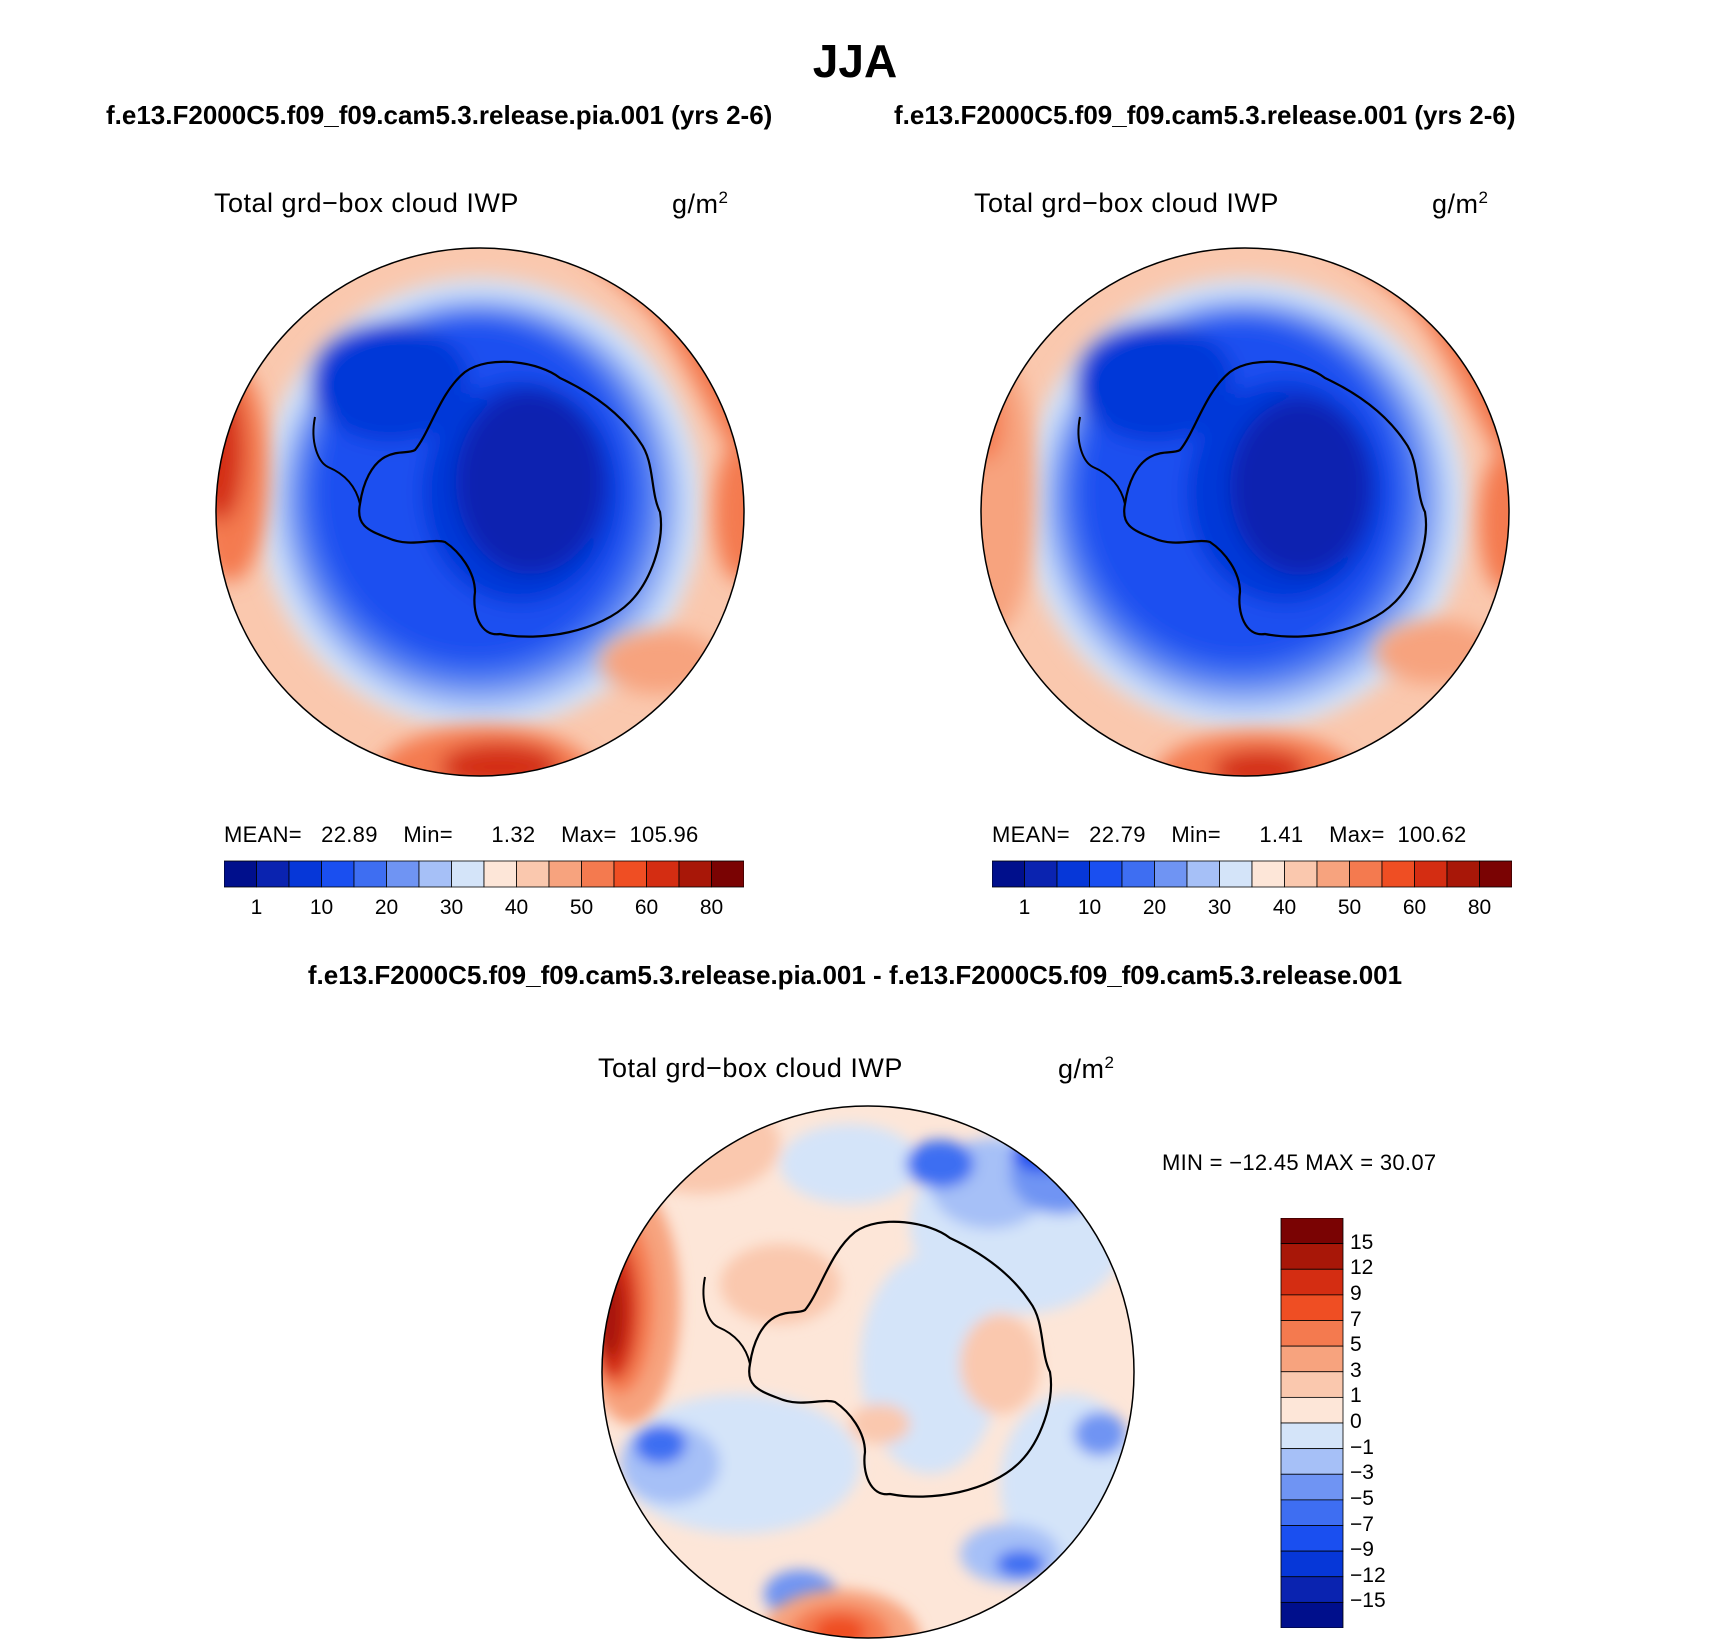 This screenshot has height=1640, width=1710. Describe the element at coordinates (1109, 1062) in the screenshot. I see `diff-units-exp: 2` at that location.